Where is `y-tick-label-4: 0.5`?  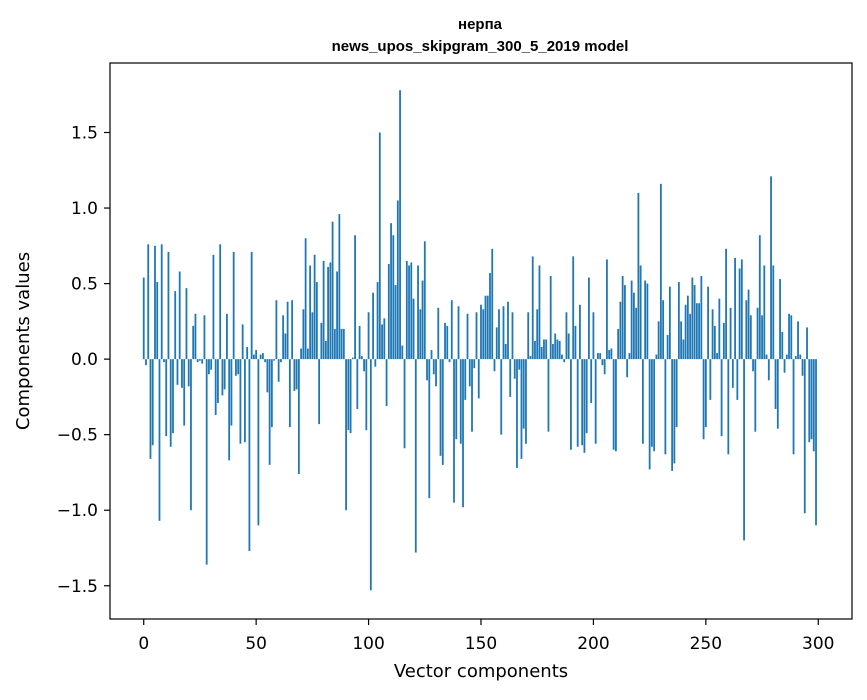
y-tick-label-4: 0.5 is located at coordinates (84, 285).